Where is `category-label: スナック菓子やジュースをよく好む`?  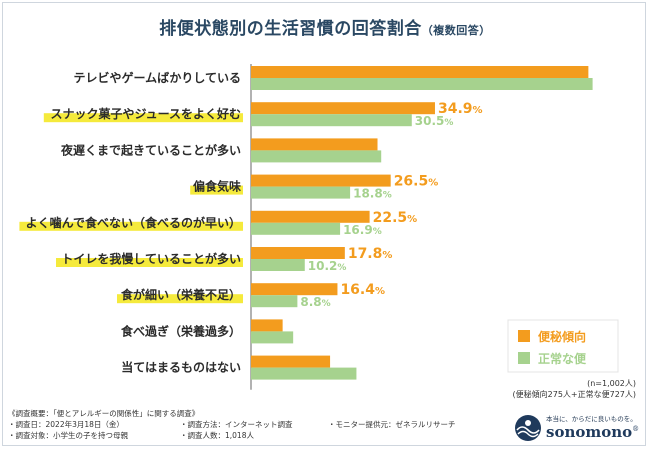 category-label: スナック菓子やジュースをよく好む is located at coordinates (145, 113).